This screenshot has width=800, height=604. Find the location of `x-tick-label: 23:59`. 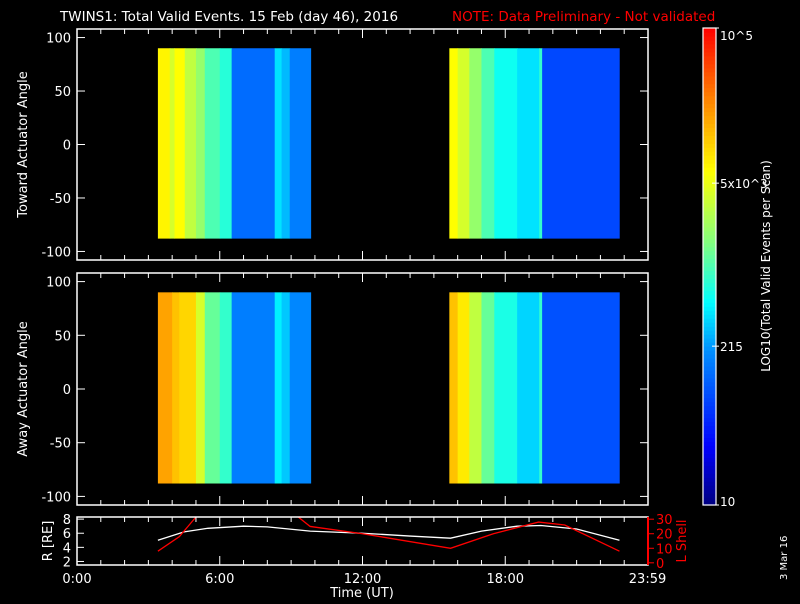

x-tick-label: 23:59 is located at coordinates (647, 579).